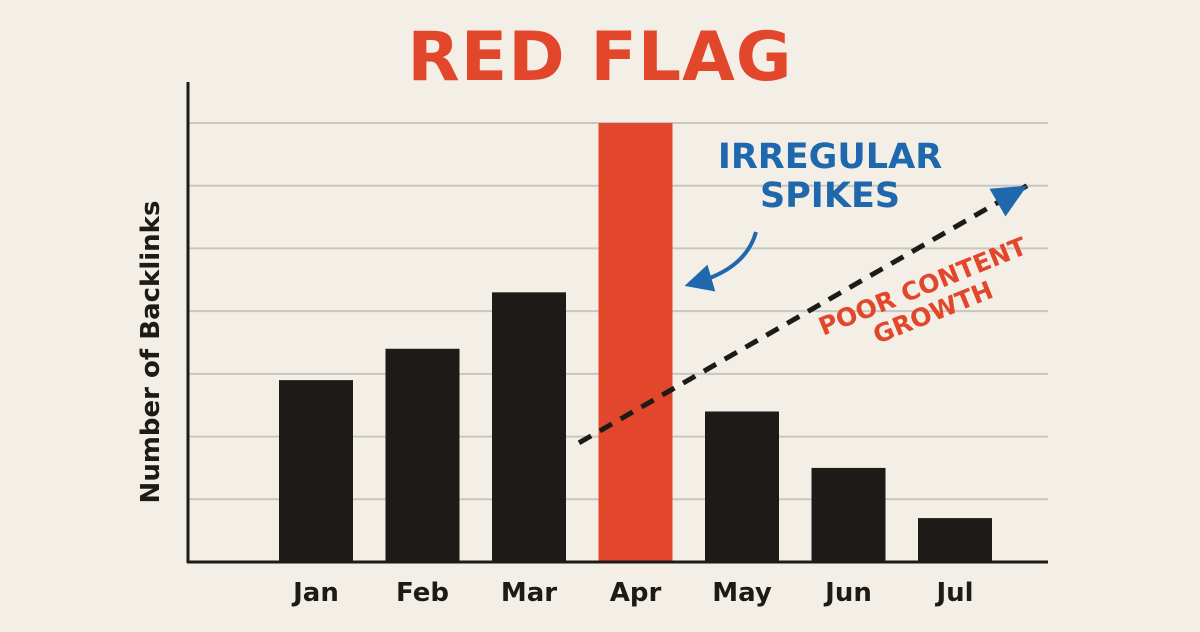 The width and height of the screenshot is (1200, 632). I want to click on irregular-spikes-line2: SPIKES, so click(830, 196).